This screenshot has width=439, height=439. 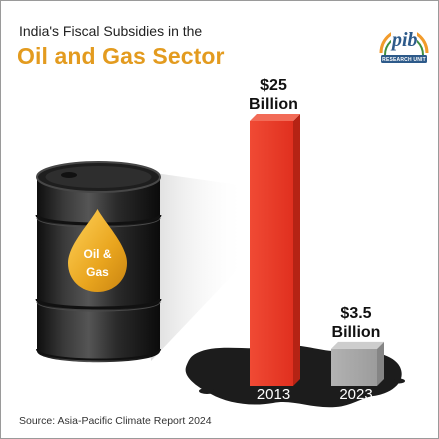 I want to click on source-note: Source: Asia-Pacific Climate Report 2024, so click(x=115, y=421).